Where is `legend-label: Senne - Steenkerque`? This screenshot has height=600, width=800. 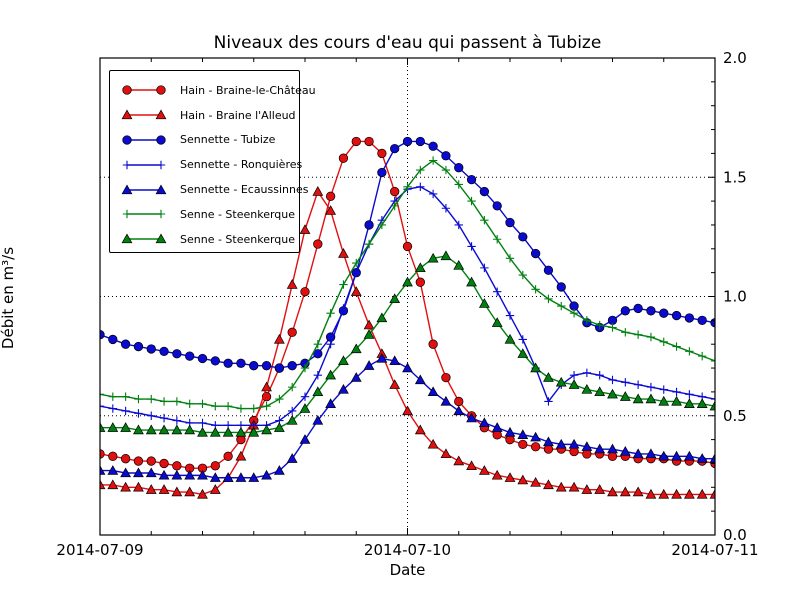
legend-label: Senne - Steenkerque is located at coordinates (238, 214).